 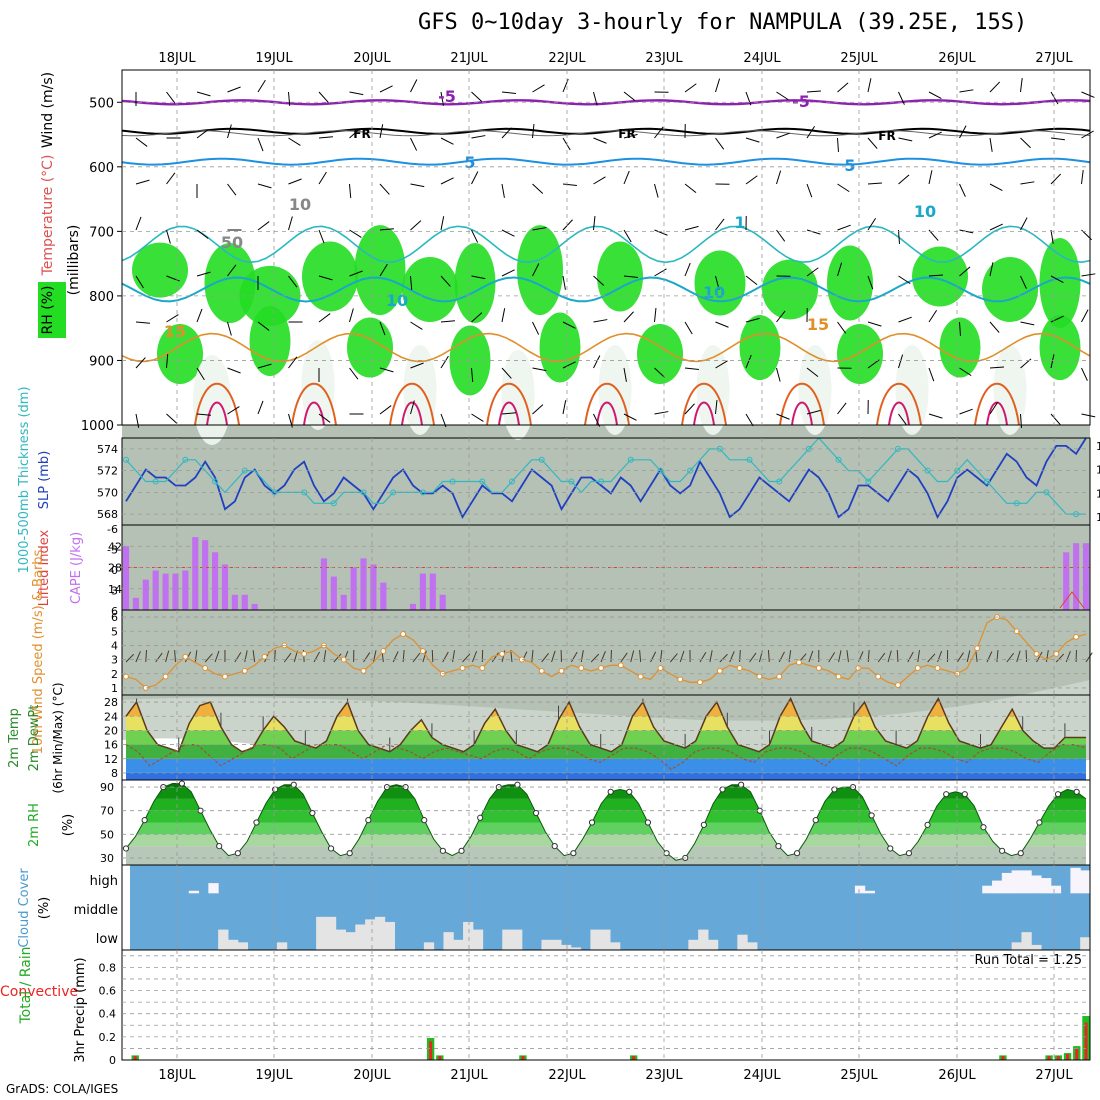 What do you see at coordinates (957, 1075) in the screenshot?
I see `date-label-bottom: 26JUL` at bounding box center [957, 1075].